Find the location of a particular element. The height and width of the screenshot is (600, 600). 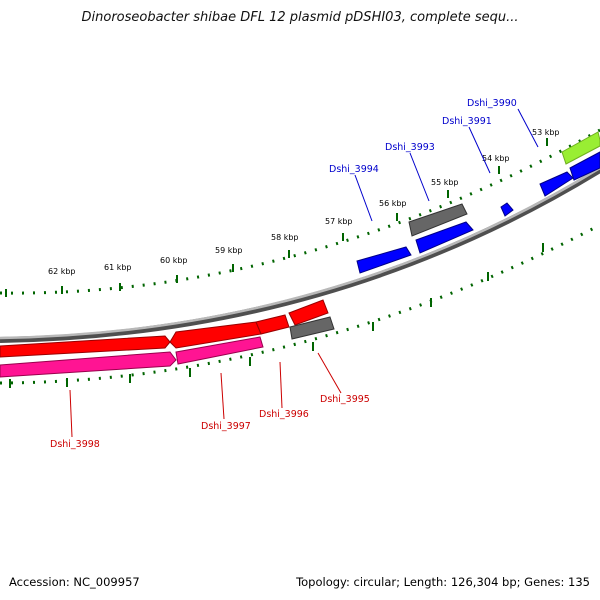

forward-gene-labels: Dshi_3990 Dshi_3991 Dshi_3993 Dshi_3994 is located at coordinates (434, 160).